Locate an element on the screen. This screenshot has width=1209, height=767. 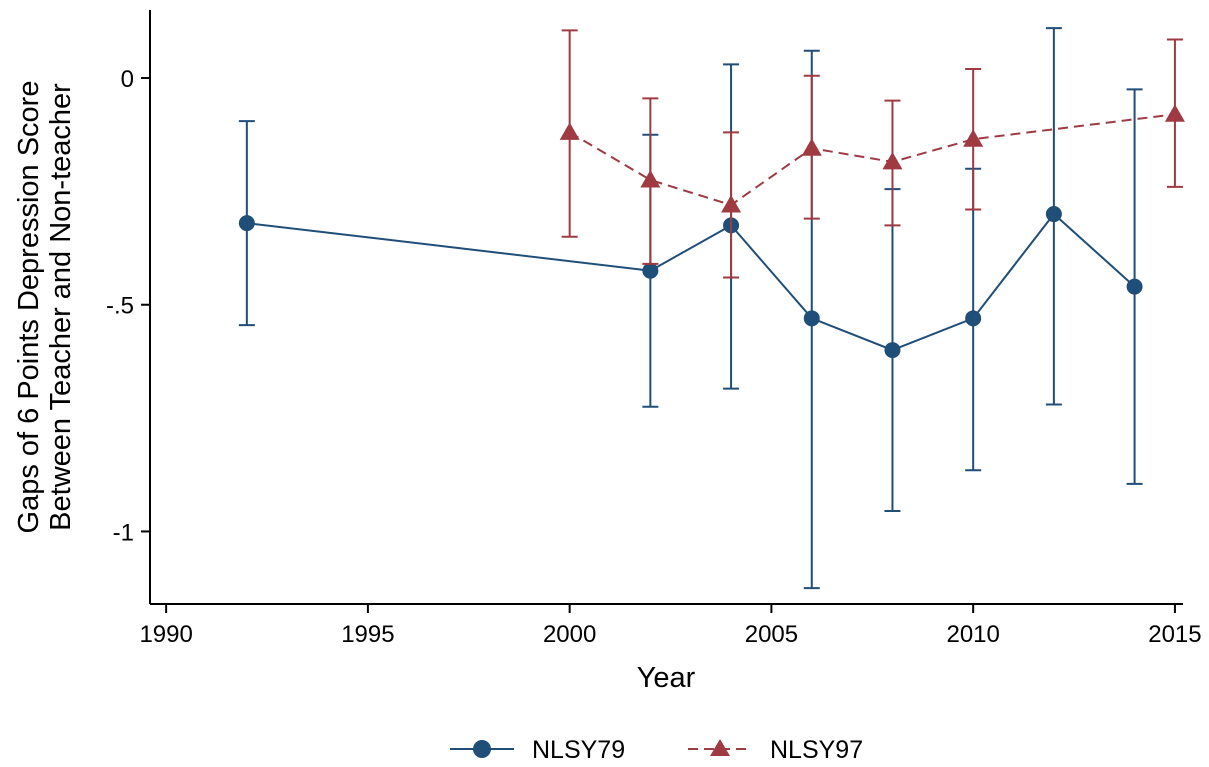
legend-nlsy97-label: NLSY97 is located at coordinates (816, 750).